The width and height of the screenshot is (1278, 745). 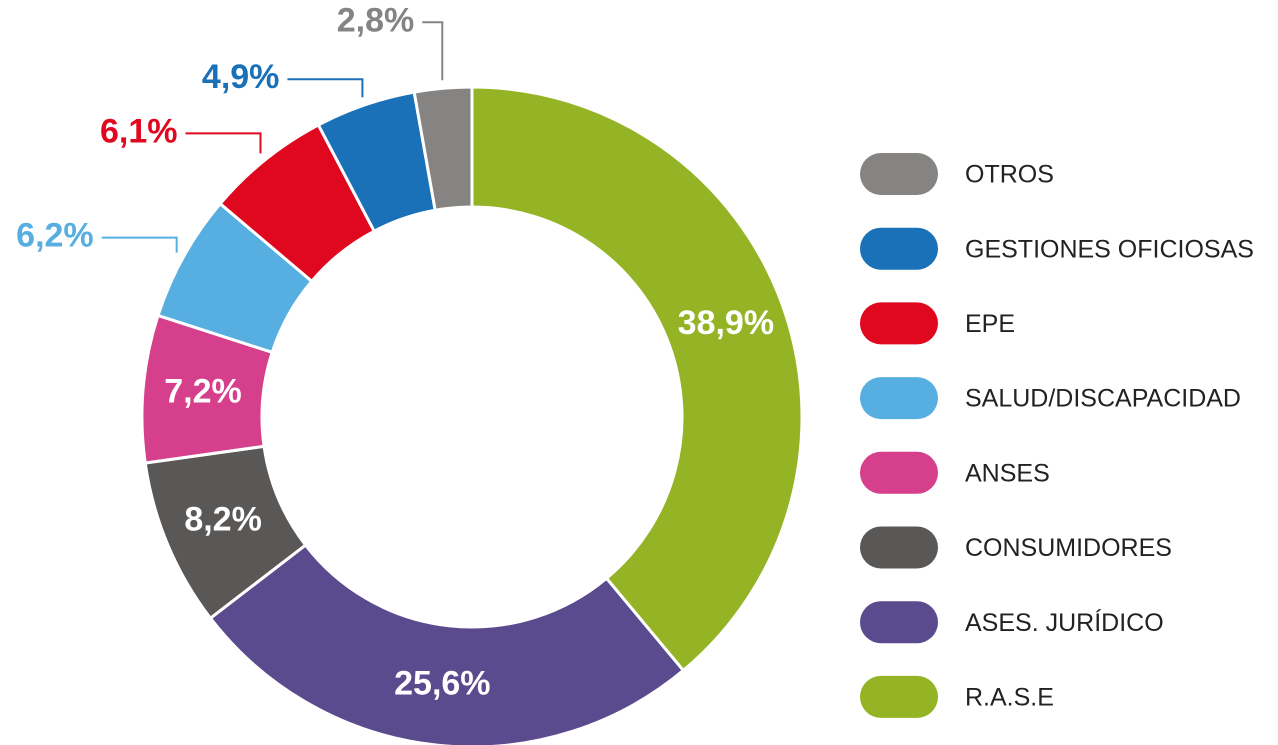 What do you see at coordinates (1064, 622) in the screenshot?
I see `legend-label: ASES. JURÍDICO` at bounding box center [1064, 622].